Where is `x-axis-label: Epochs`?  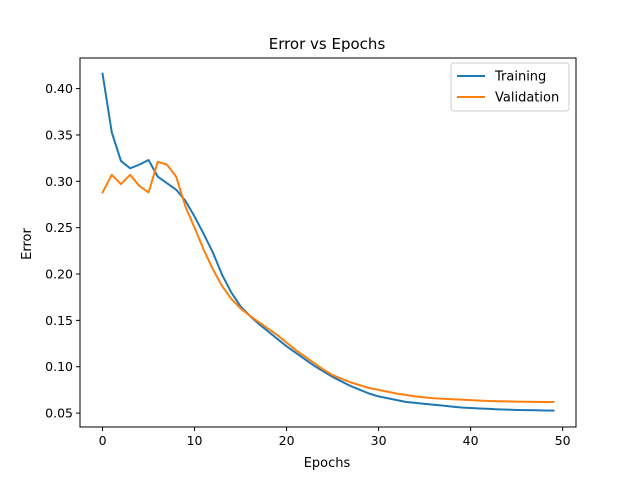 x-axis-label: Epochs is located at coordinates (327, 463).